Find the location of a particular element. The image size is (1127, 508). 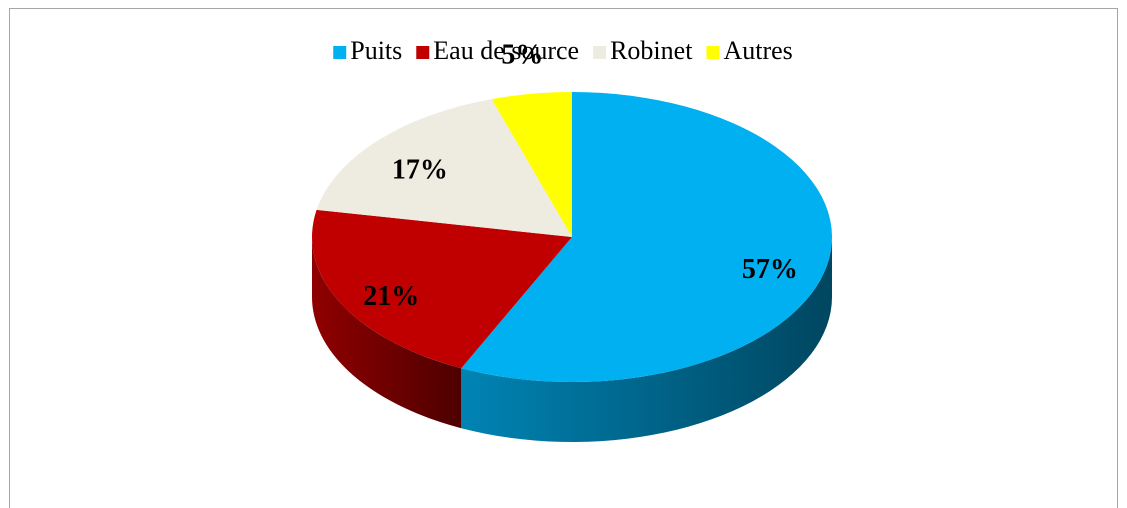

legend-text: Puits is located at coordinates (376, 50).